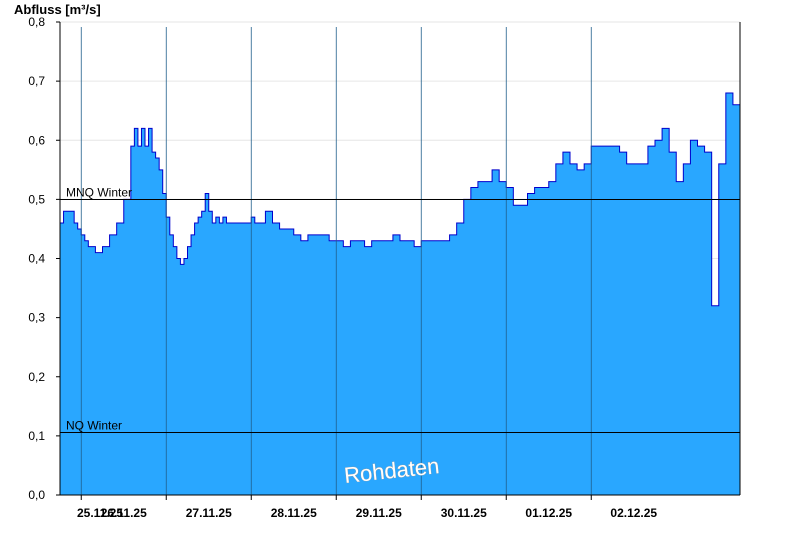 This screenshot has height=550, width=800. What do you see at coordinates (124, 513) in the screenshot?
I see `x-tick-label: 26.11.25` at bounding box center [124, 513].